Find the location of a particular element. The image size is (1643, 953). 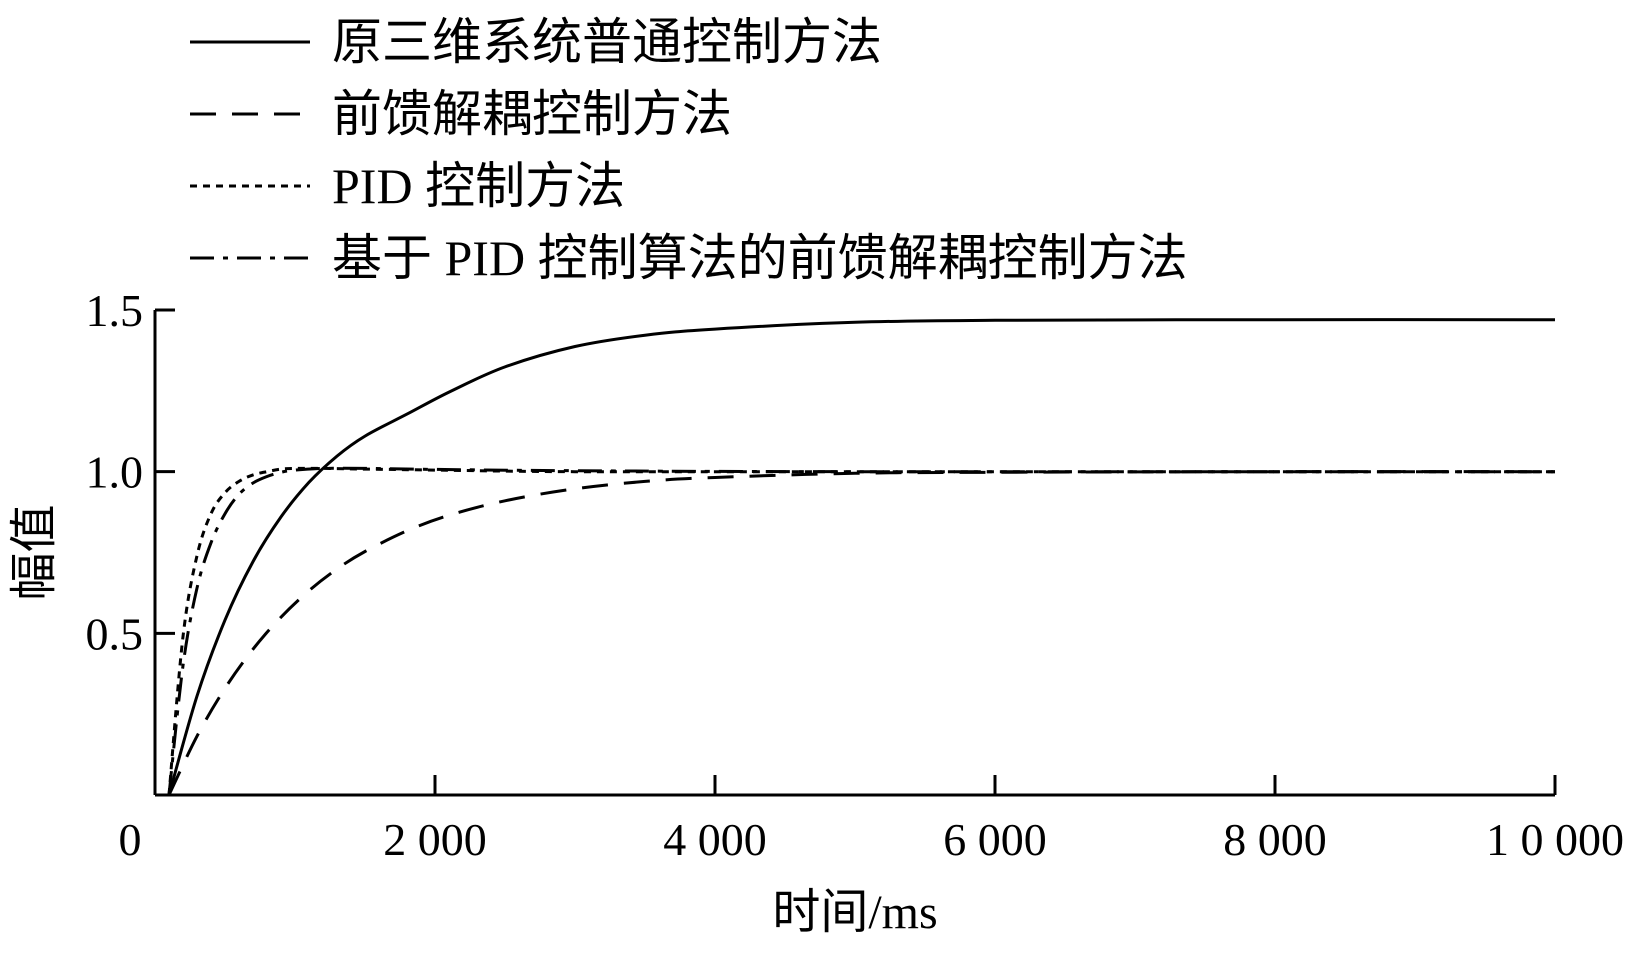

x-axis-title: 时间/ms is located at coordinates (854, 912).